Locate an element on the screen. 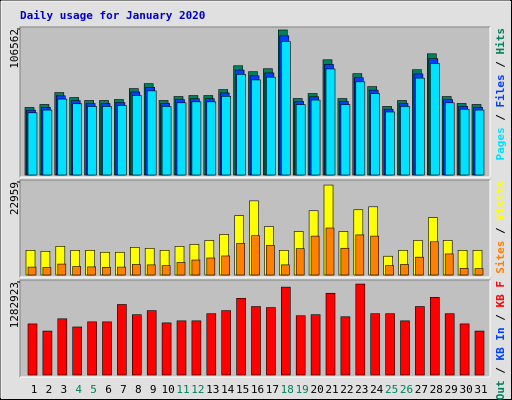  x-tick-label: 1 is located at coordinates (34, 389).